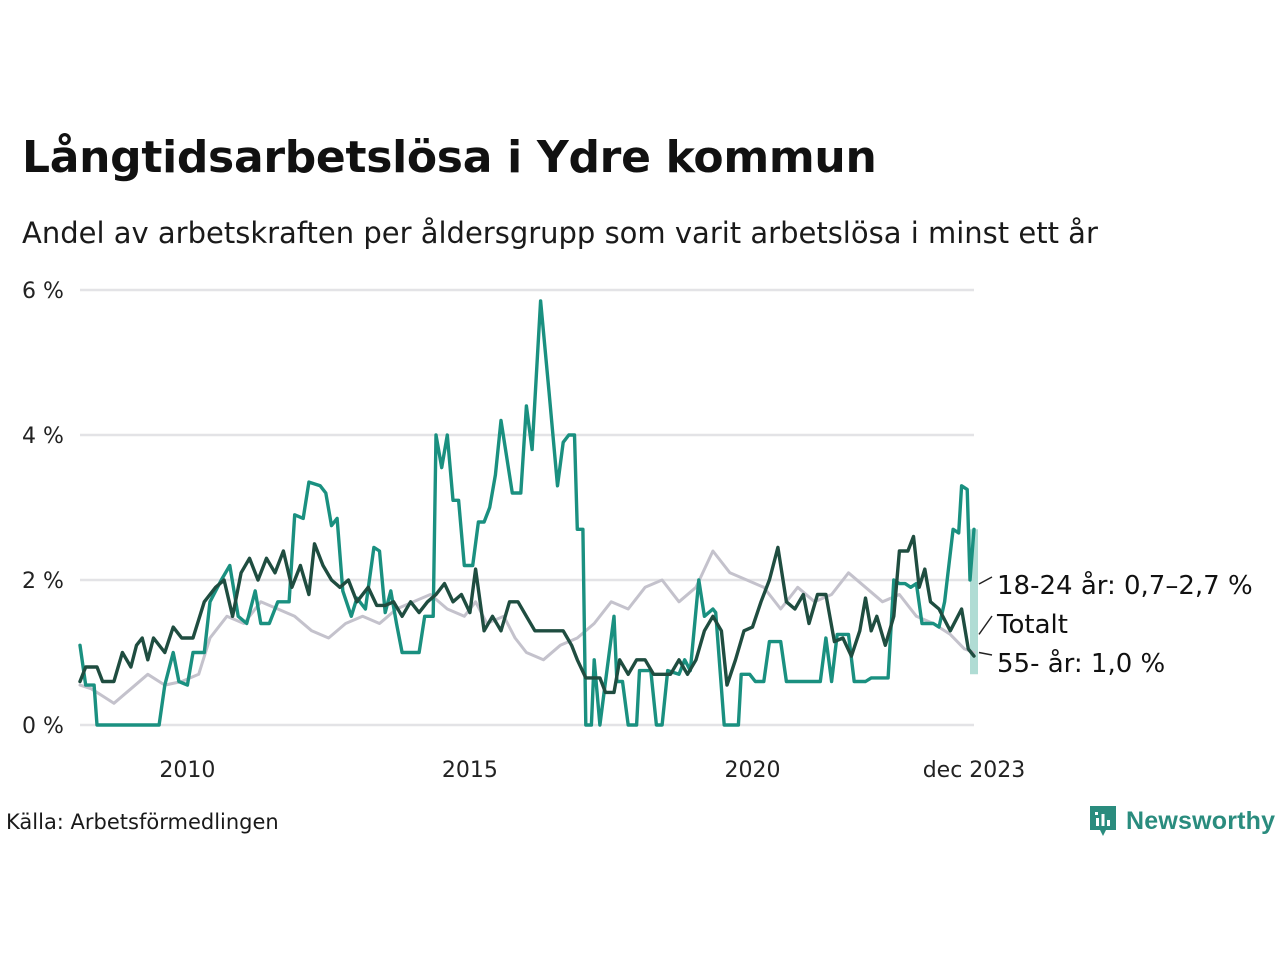 This screenshot has height=960, width=1280. I want to click on x-tick-label: dec 2023, so click(974, 770).